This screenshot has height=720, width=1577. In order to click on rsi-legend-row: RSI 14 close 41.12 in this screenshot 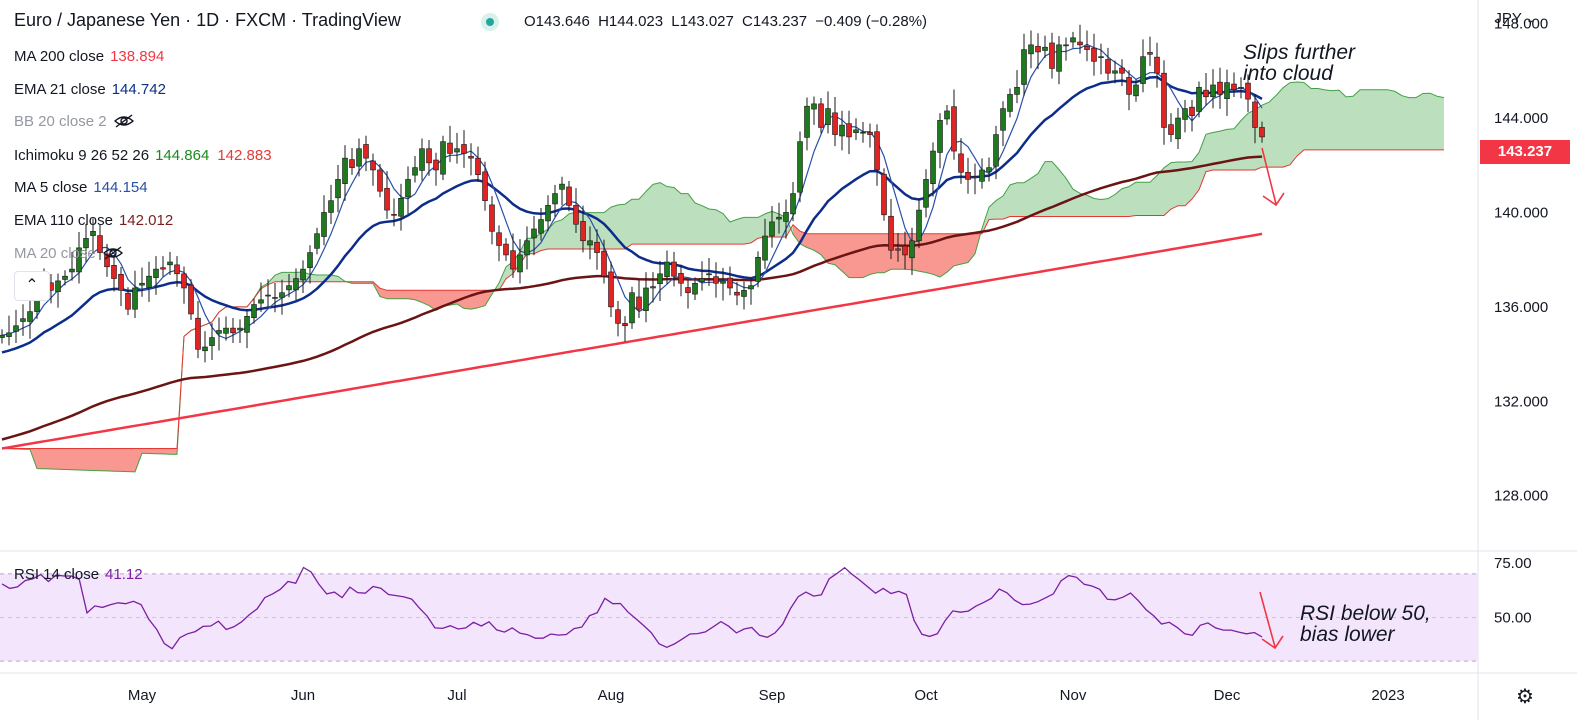, I will do `click(78, 575)`.